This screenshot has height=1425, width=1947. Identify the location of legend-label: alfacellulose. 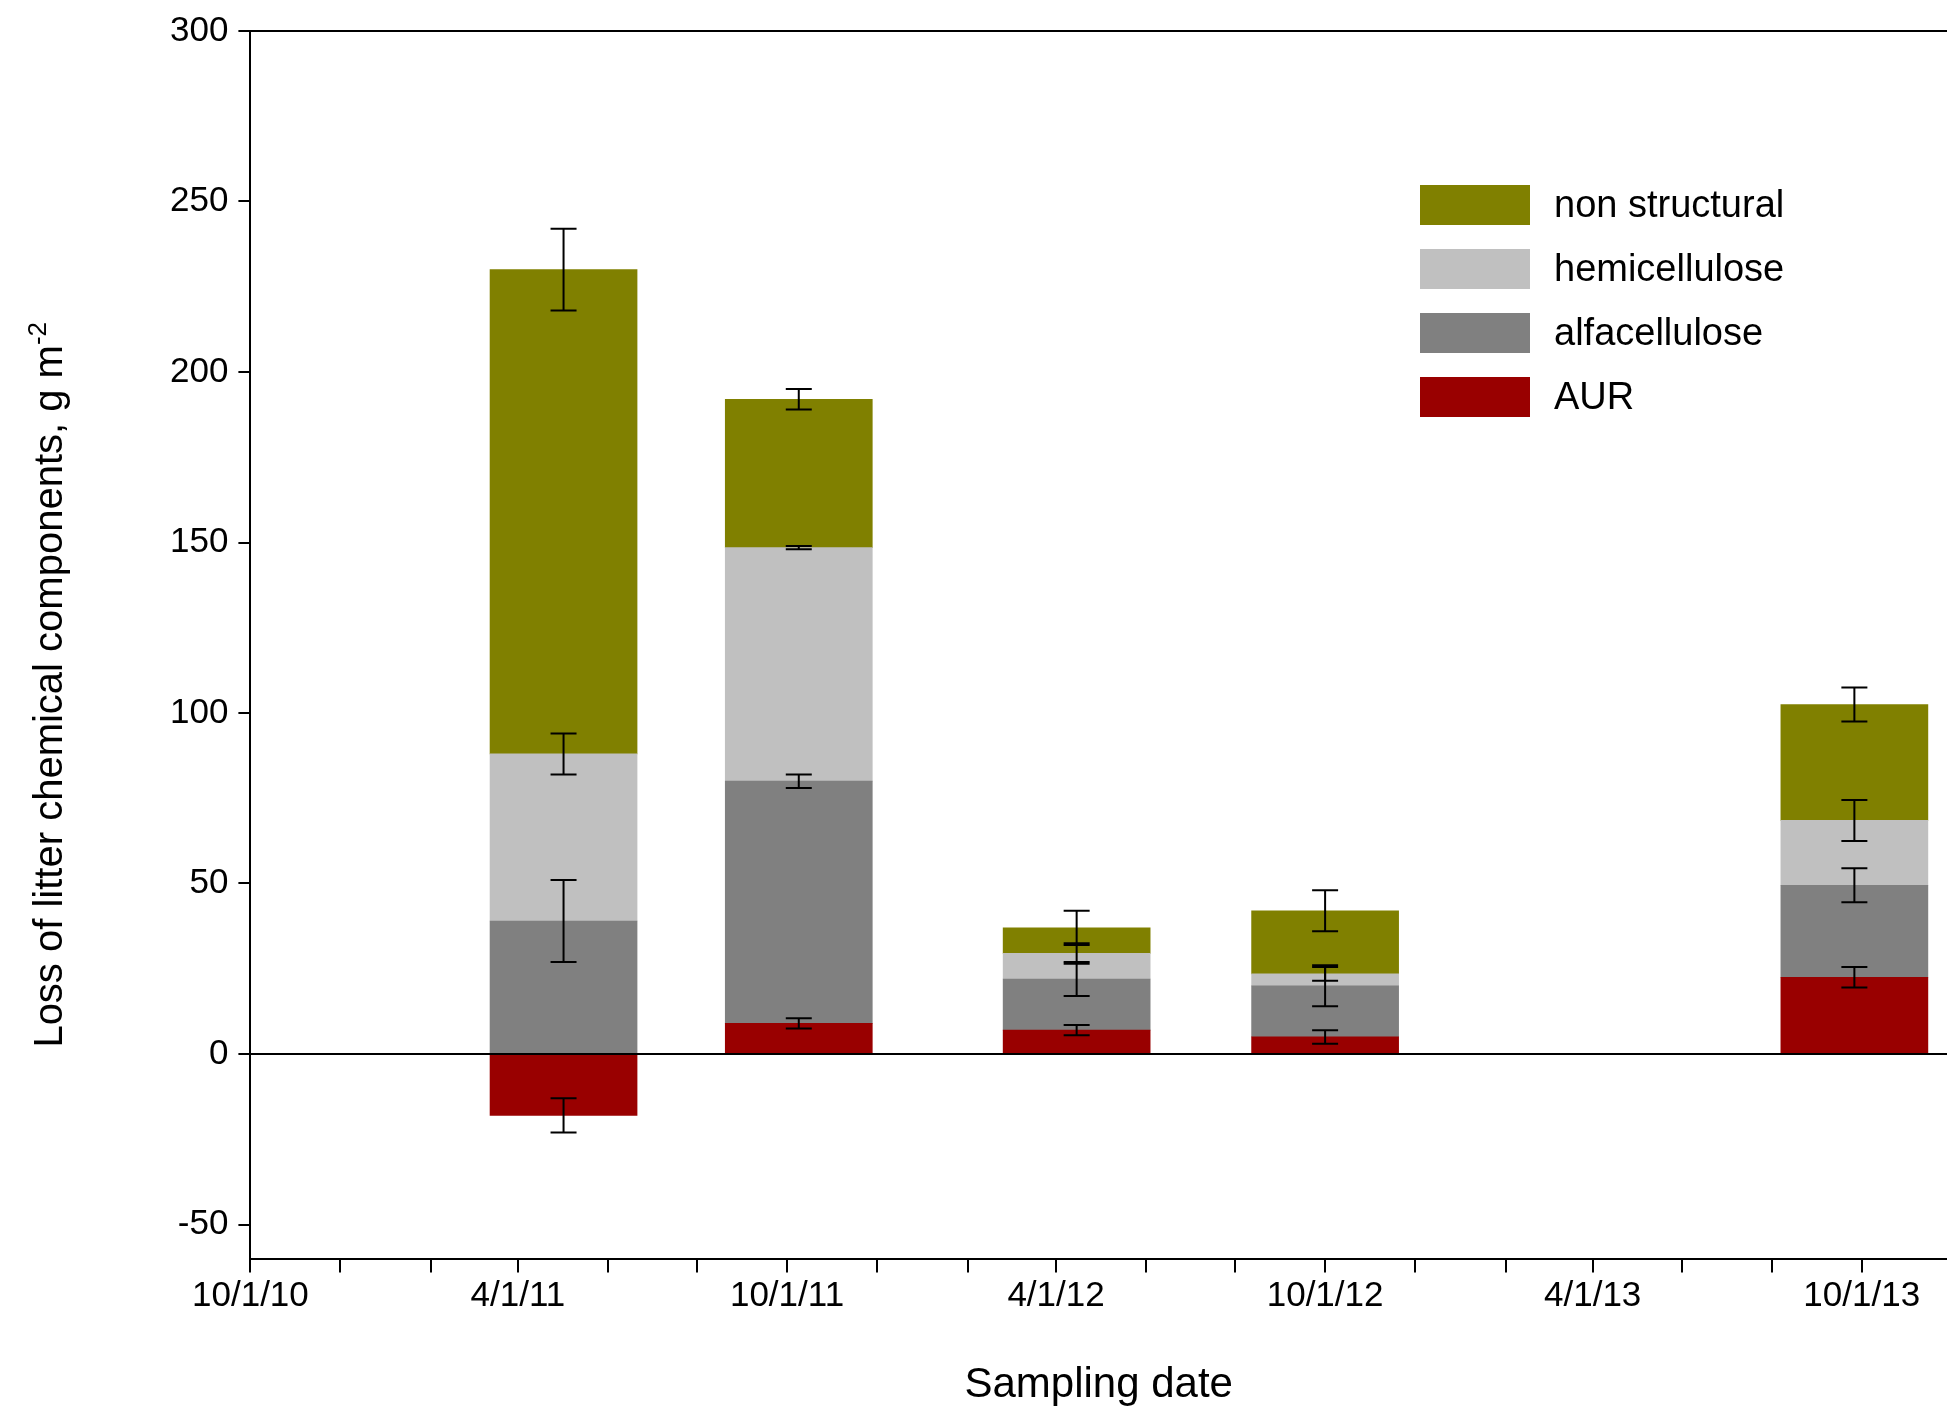
(1659, 332).